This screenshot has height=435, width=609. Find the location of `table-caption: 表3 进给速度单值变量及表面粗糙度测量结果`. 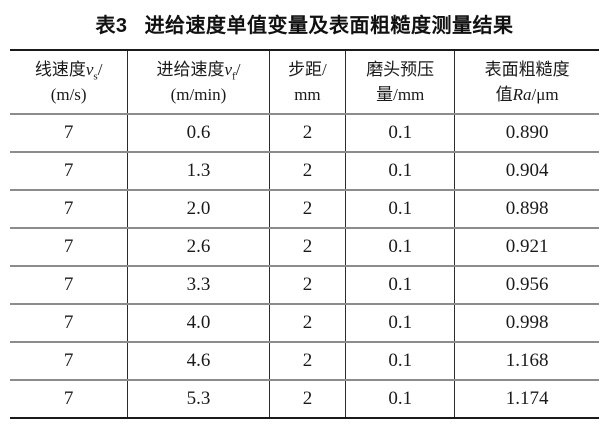

table-caption: 表3 进给速度单值变量及表面粗糙度测量结果 is located at coordinates (304, 19).